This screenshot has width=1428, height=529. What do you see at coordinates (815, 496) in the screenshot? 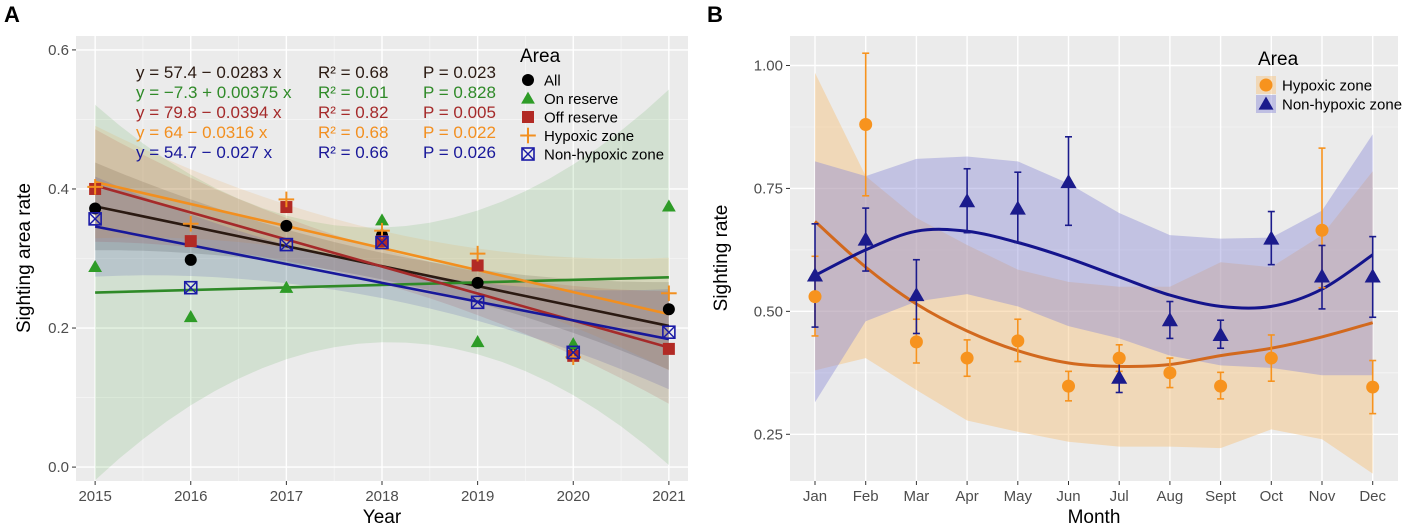
I see `x-tick-label: Jan` at bounding box center [815, 496].